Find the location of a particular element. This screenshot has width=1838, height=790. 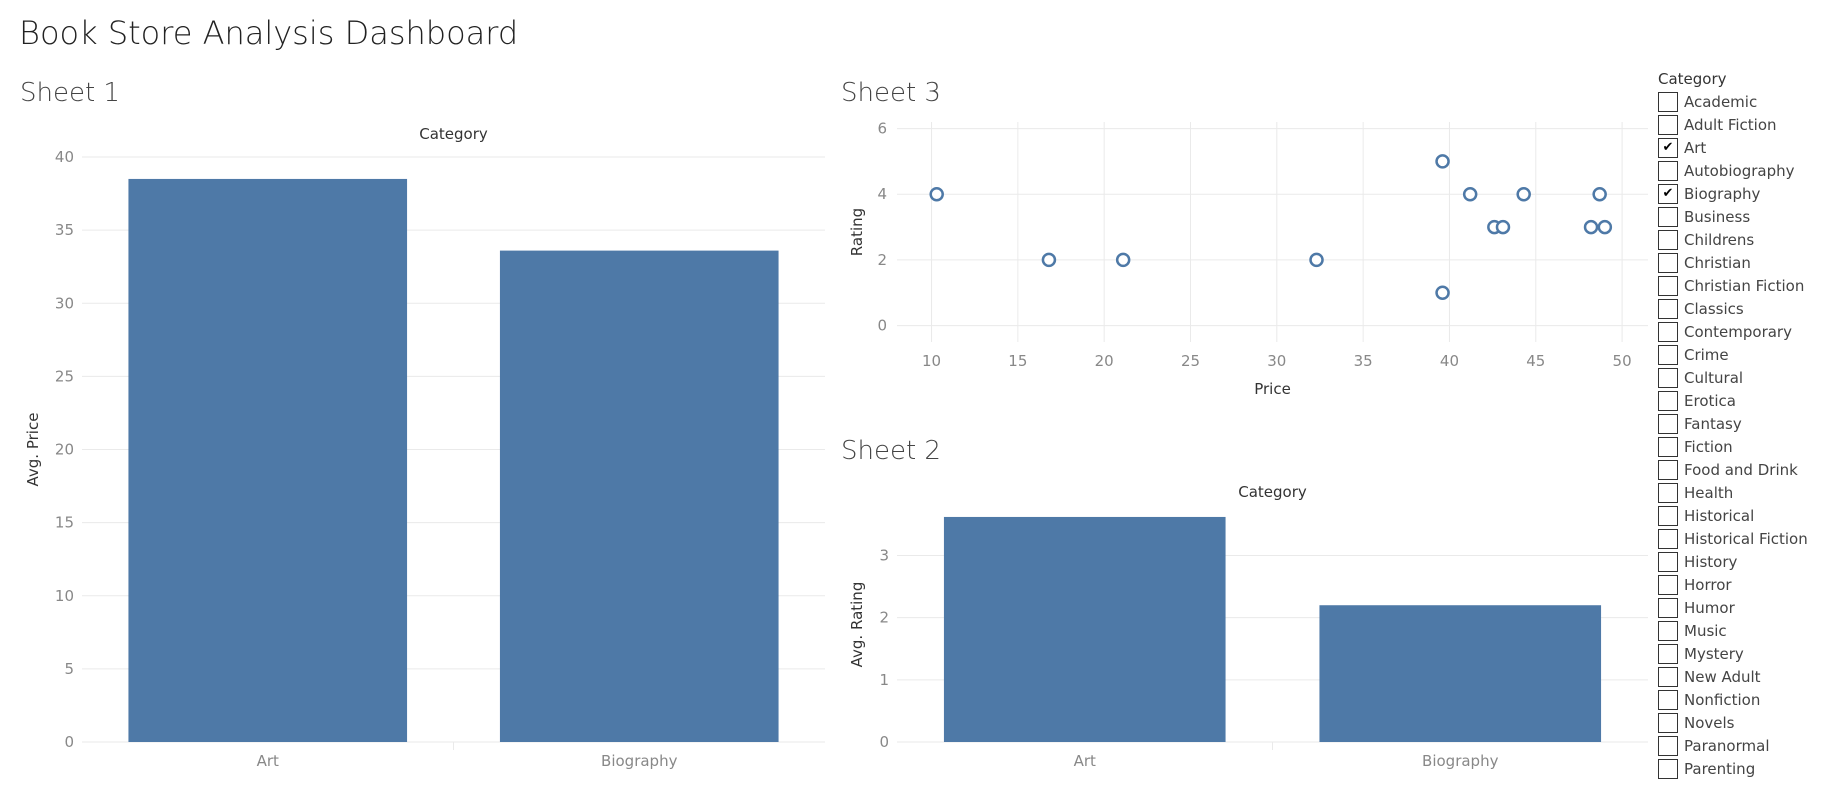

category-filter-item-label: Parenting is located at coordinates (1720, 768).